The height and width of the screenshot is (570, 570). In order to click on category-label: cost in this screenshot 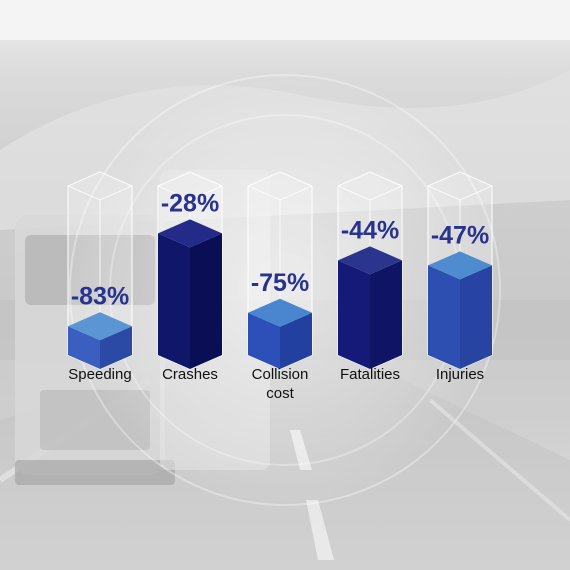, I will do `click(280, 393)`.